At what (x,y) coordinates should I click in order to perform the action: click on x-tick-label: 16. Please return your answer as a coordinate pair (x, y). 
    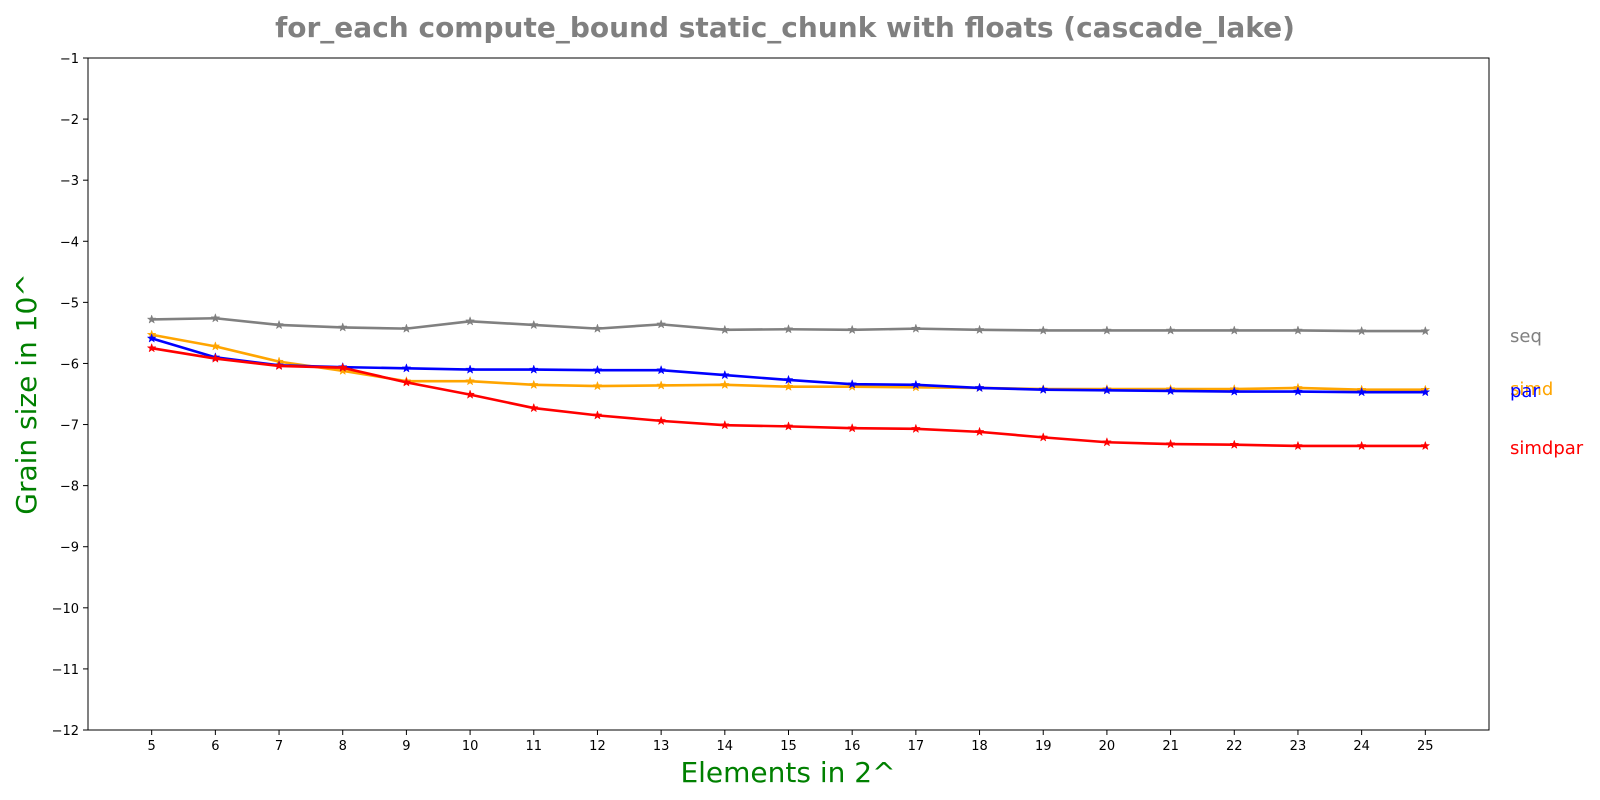
    Looking at the image, I should click on (852, 746).